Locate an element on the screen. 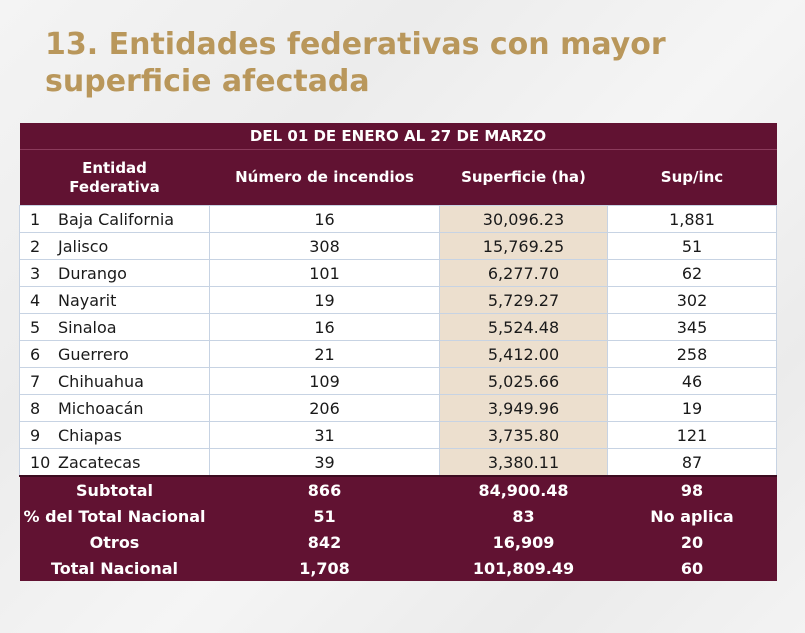 The height and width of the screenshot is (633, 805). cell-entidad: 7 Chihuahua is located at coordinates (114, 381).